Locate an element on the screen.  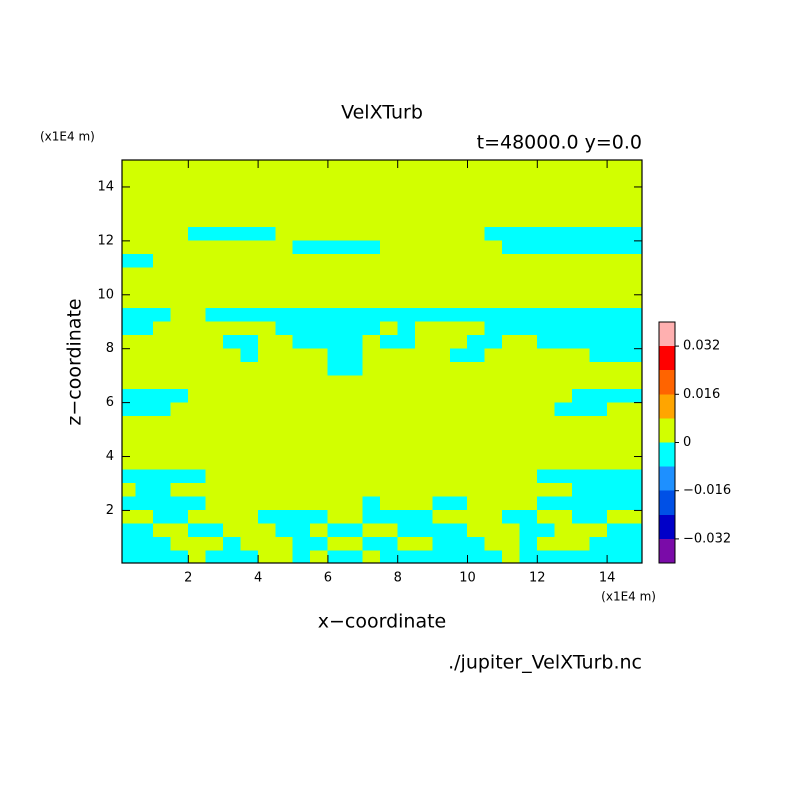
colorbar-tick-label: 0.016 is located at coordinates (701, 394).